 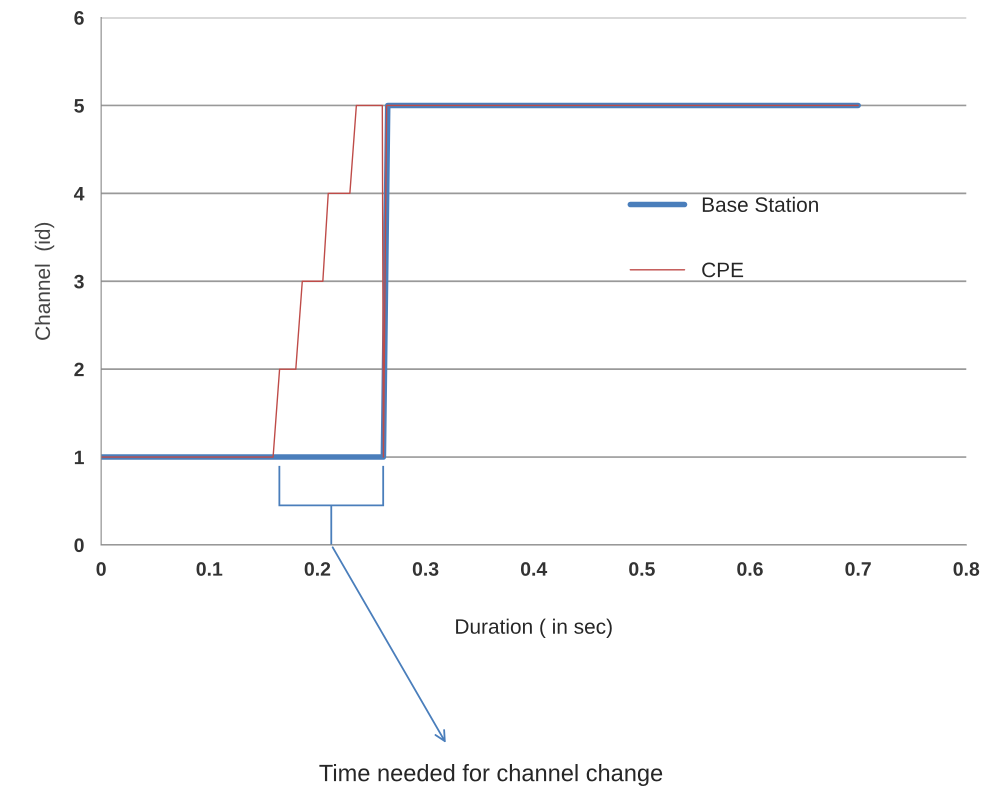 I want to click on y-tick-label: 6, so click(x=79, y=18).